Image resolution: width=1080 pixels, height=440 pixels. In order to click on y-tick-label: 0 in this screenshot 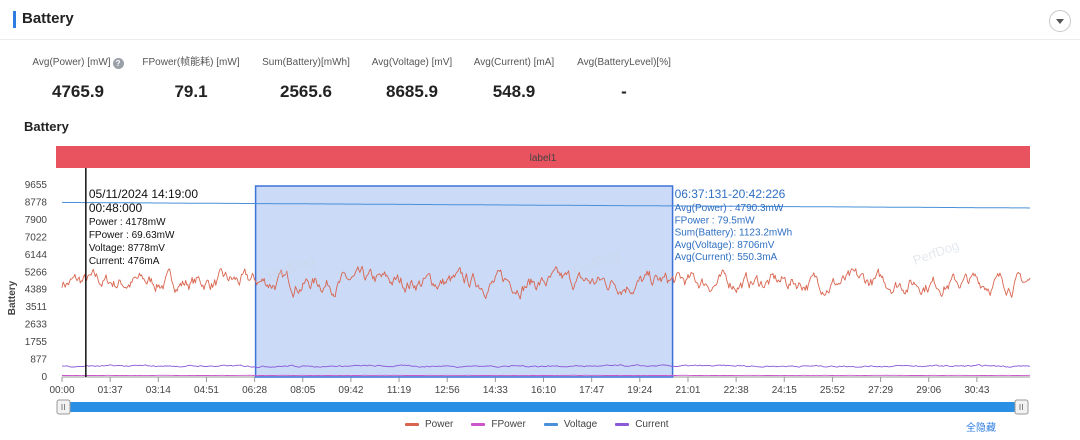, I will do `click(44, 377)`.